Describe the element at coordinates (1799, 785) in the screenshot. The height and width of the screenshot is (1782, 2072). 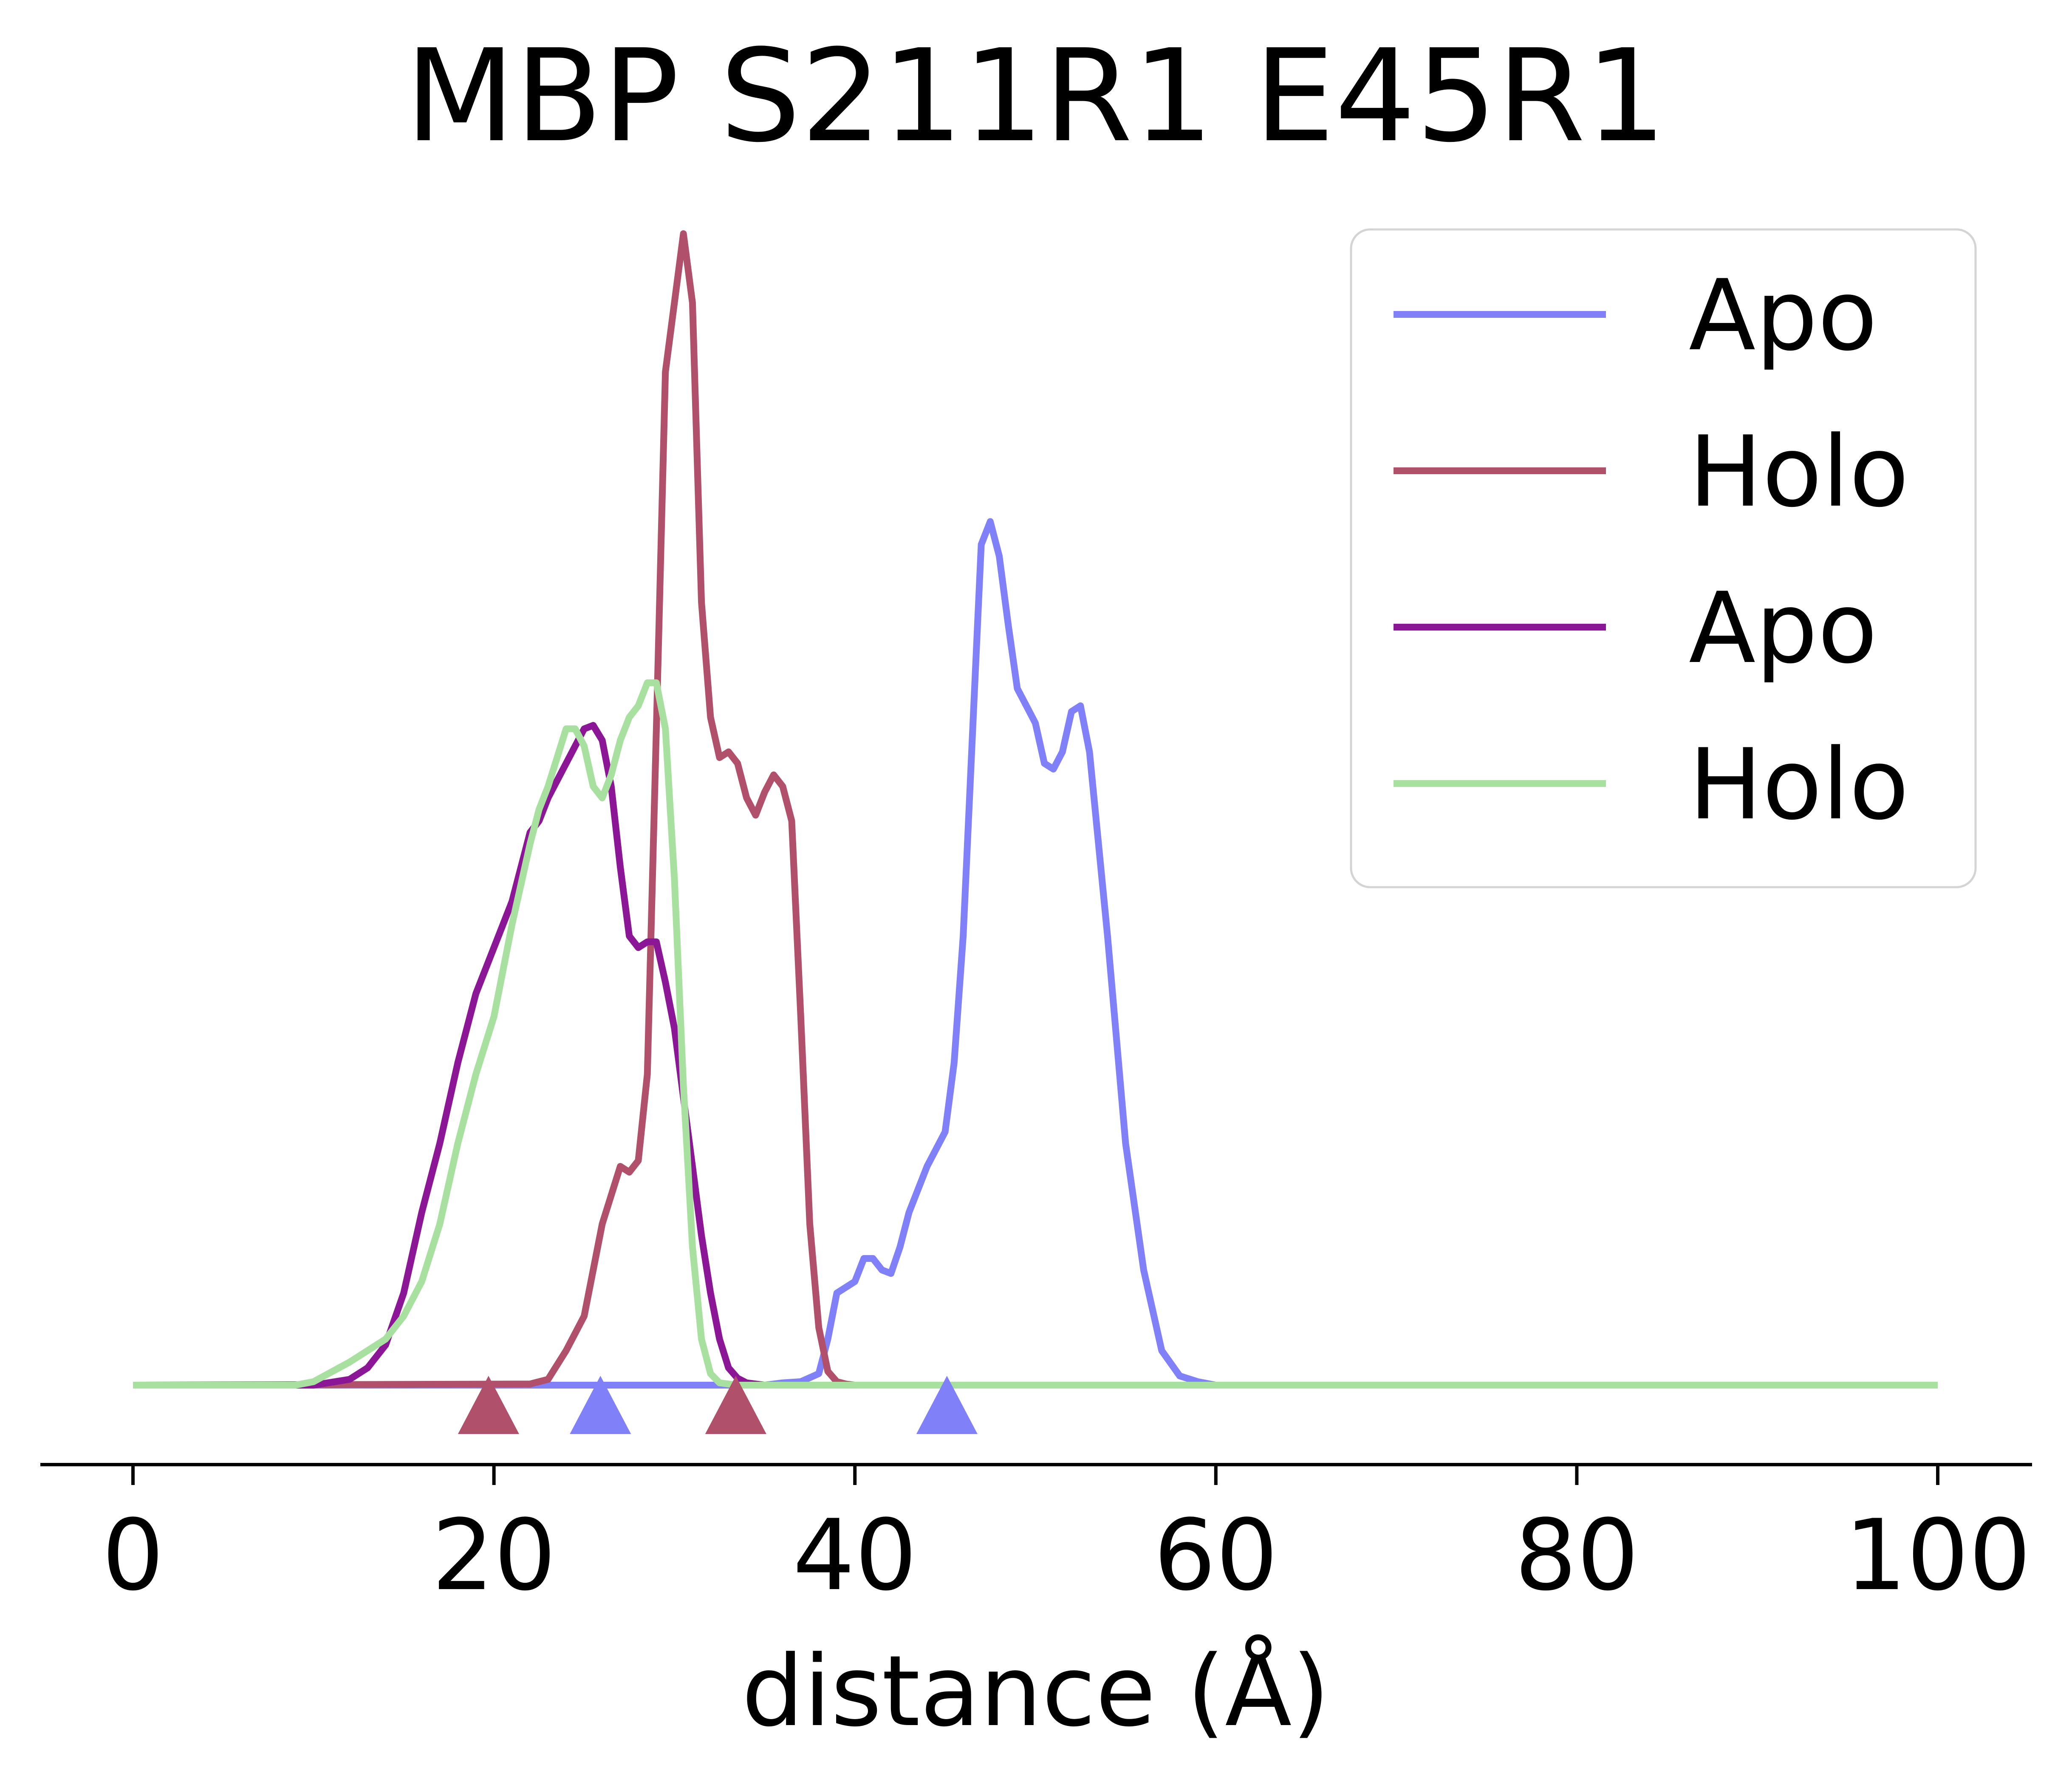
I see `legend-label-4: Holo` at that location.